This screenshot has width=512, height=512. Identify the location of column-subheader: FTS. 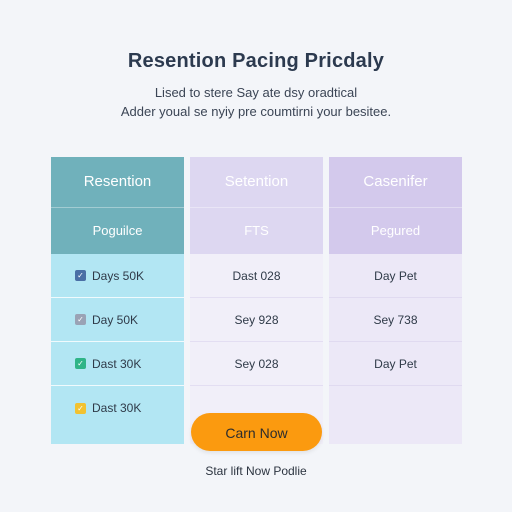
(256, 231).